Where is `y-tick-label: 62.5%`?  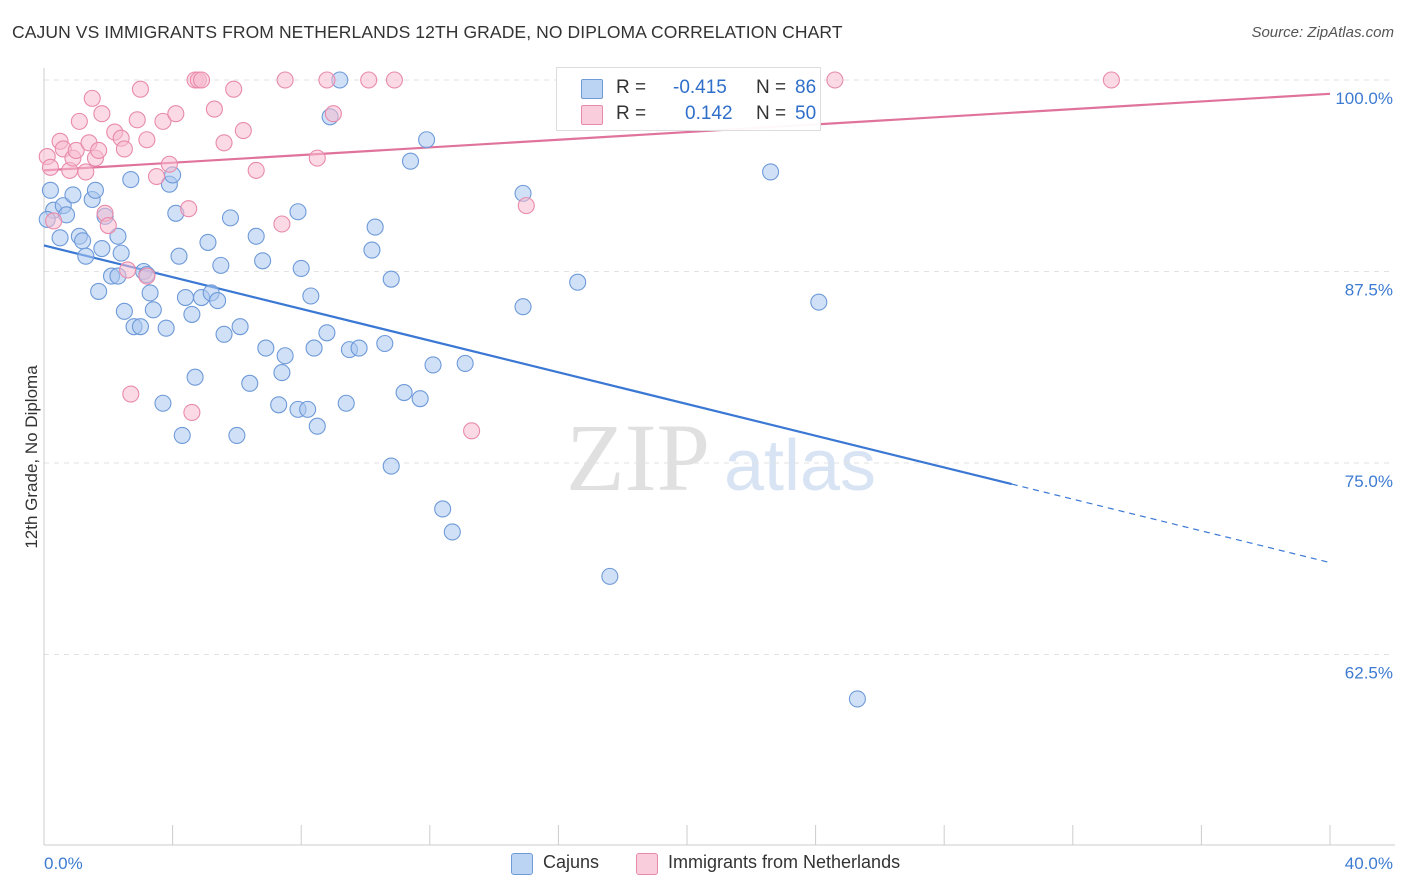
y-tick-label: 62.5% is located at coordinates (1369, 673).